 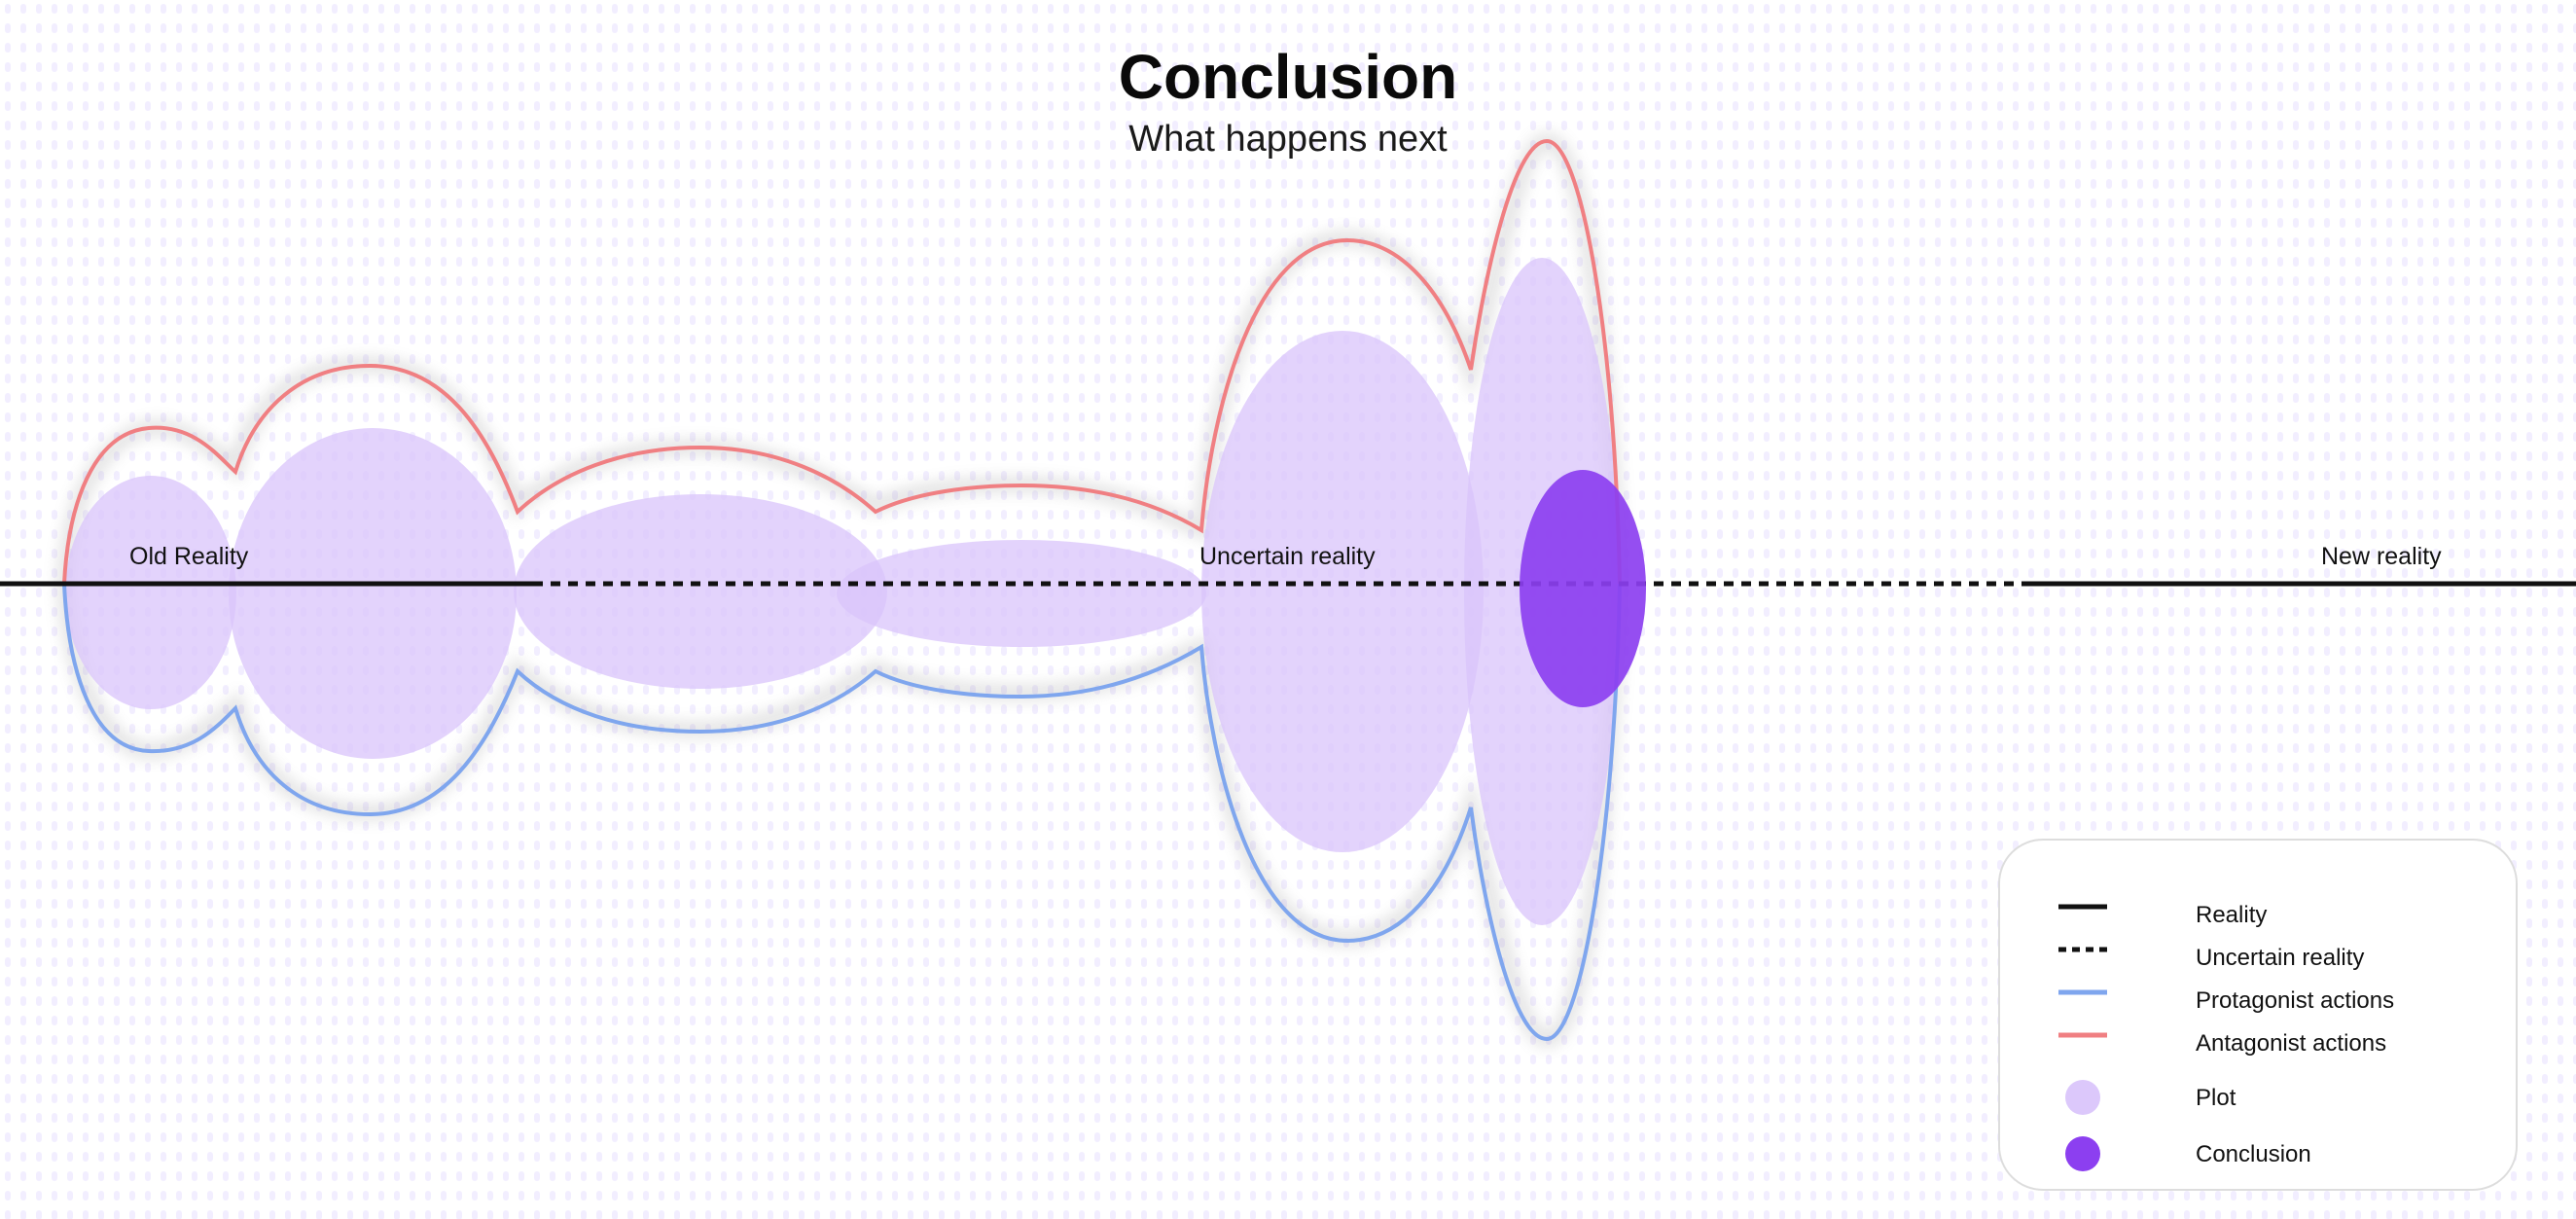 What do you see at coordinates (1288, 77) in the screenshot?
I see `page-title: Conclusion` at bounding box center [1288, 77].